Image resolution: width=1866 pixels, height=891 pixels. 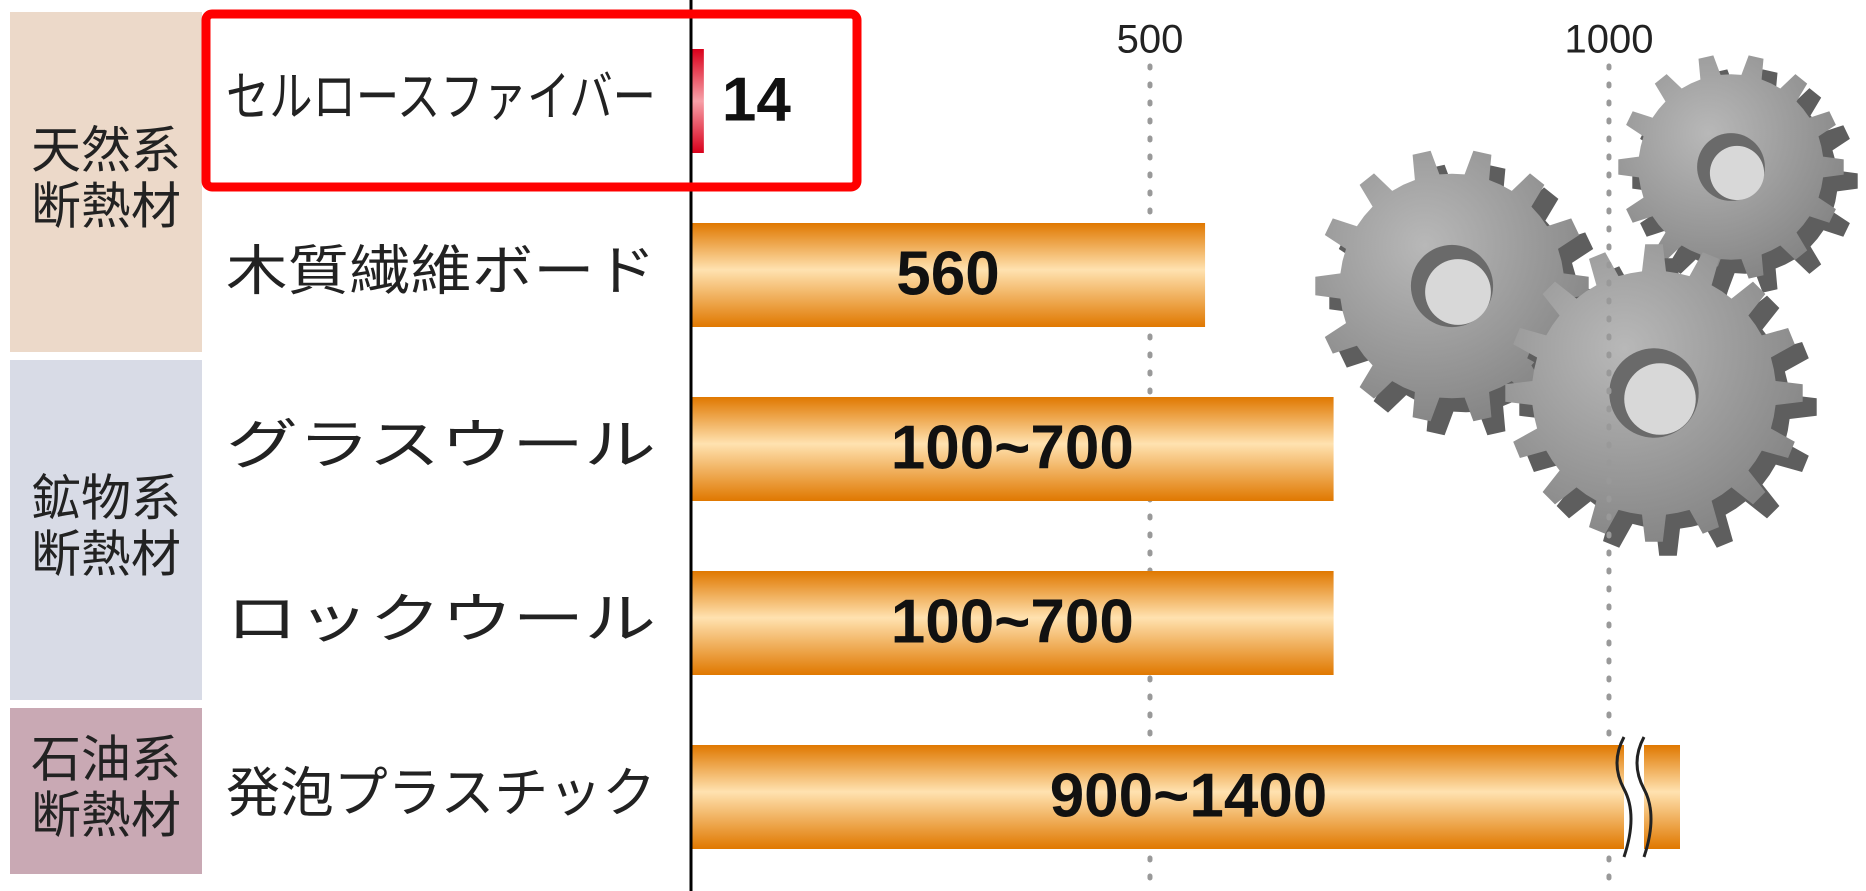 I want to click on value-label: 900~1400, so click(x=1189, y=795).